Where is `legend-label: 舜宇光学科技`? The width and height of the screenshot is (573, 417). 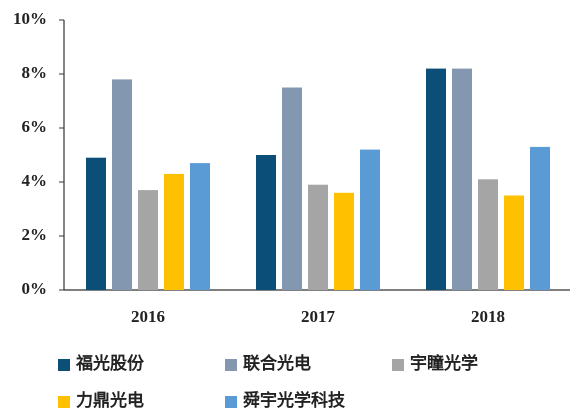 legend-label: 舜宇光学科技 is located at coordinates (294, 400).